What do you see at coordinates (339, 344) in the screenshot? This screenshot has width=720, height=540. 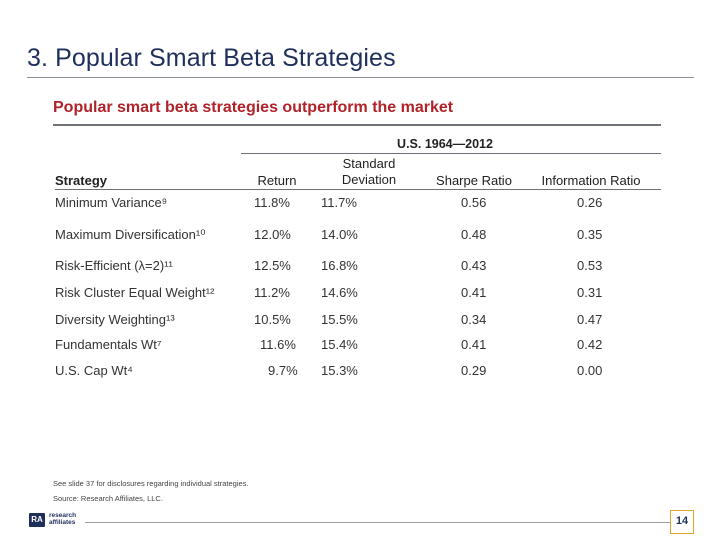 I see `row-std-dev: 15.4%` at bounding box center [339, 344].